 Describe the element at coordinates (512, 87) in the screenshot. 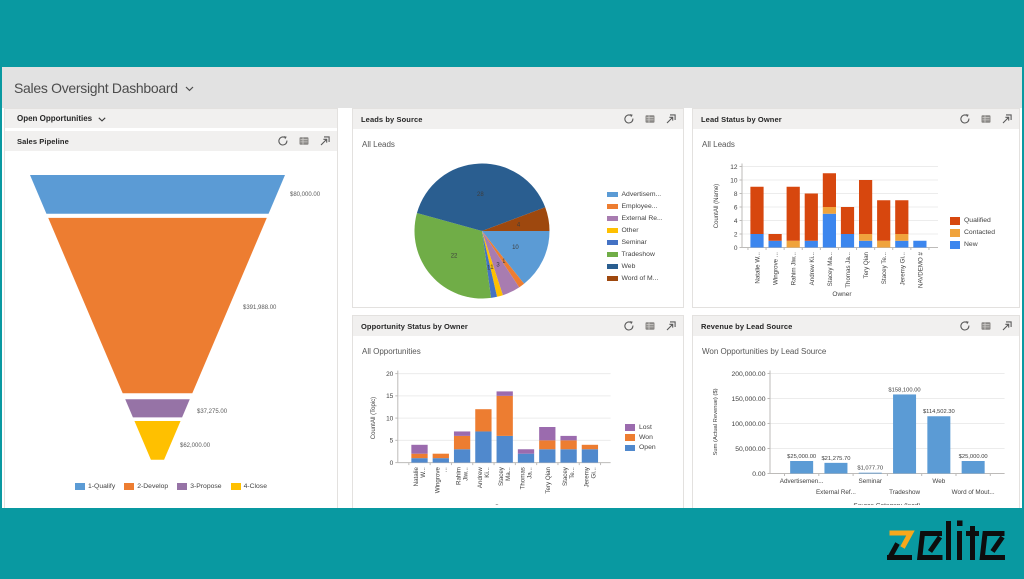

I see `dashboard-titlebar: Sales Oversight Dashboard` at that location.